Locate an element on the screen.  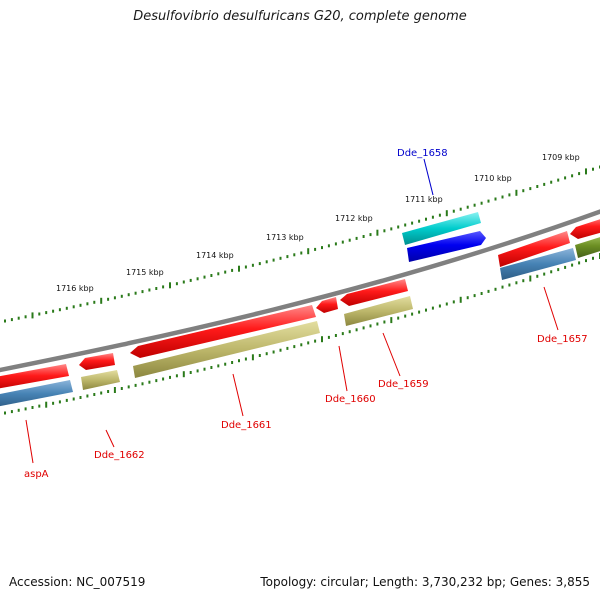
ruler-label-1709: 1709 kbp is located at coordinates (561, 157).